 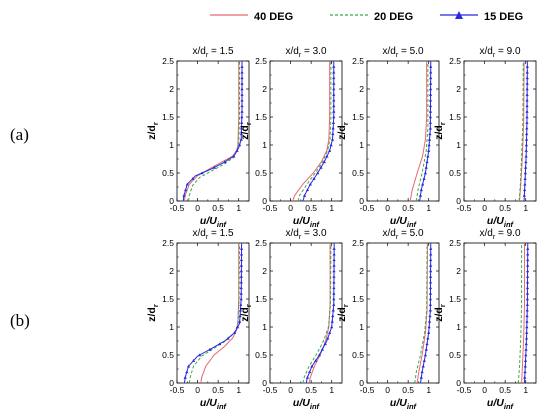 What do you see at coordinates (212, 52) in the screenshot?
I see `panel-title: x/dr = 1.5` at bounding box center [212, 52].